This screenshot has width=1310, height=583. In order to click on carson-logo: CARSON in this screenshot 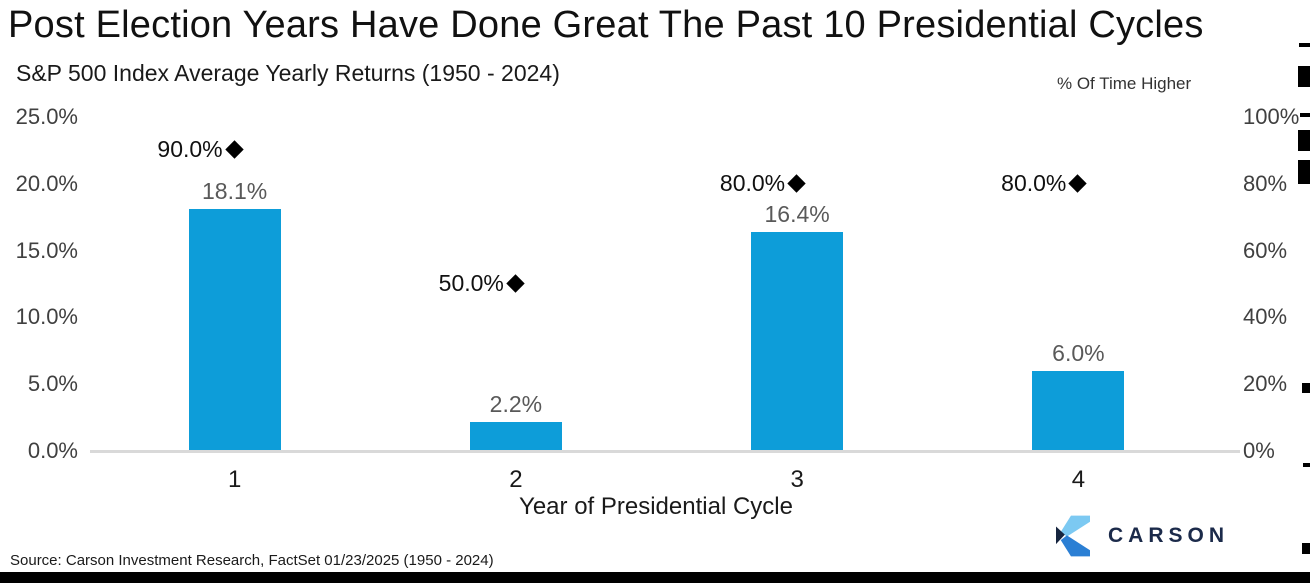, I will do `click(1142, 536)`.